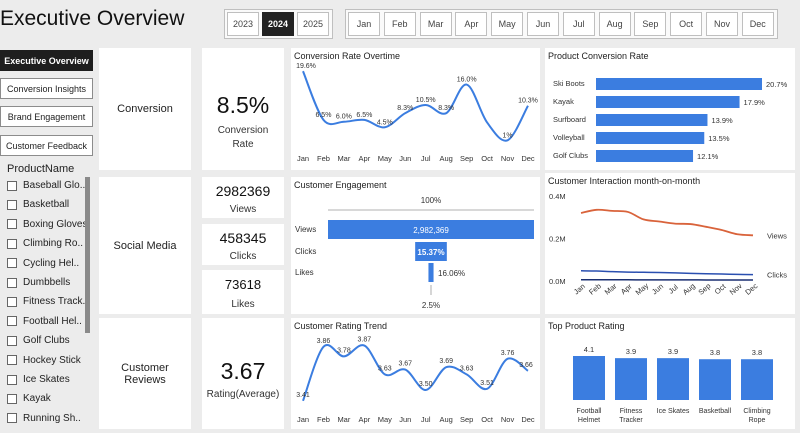 Image resolution: width=800 pixels, height=433 pixels. I want to click on product-slicer-item: Fitness Track.., so click(47, 301).